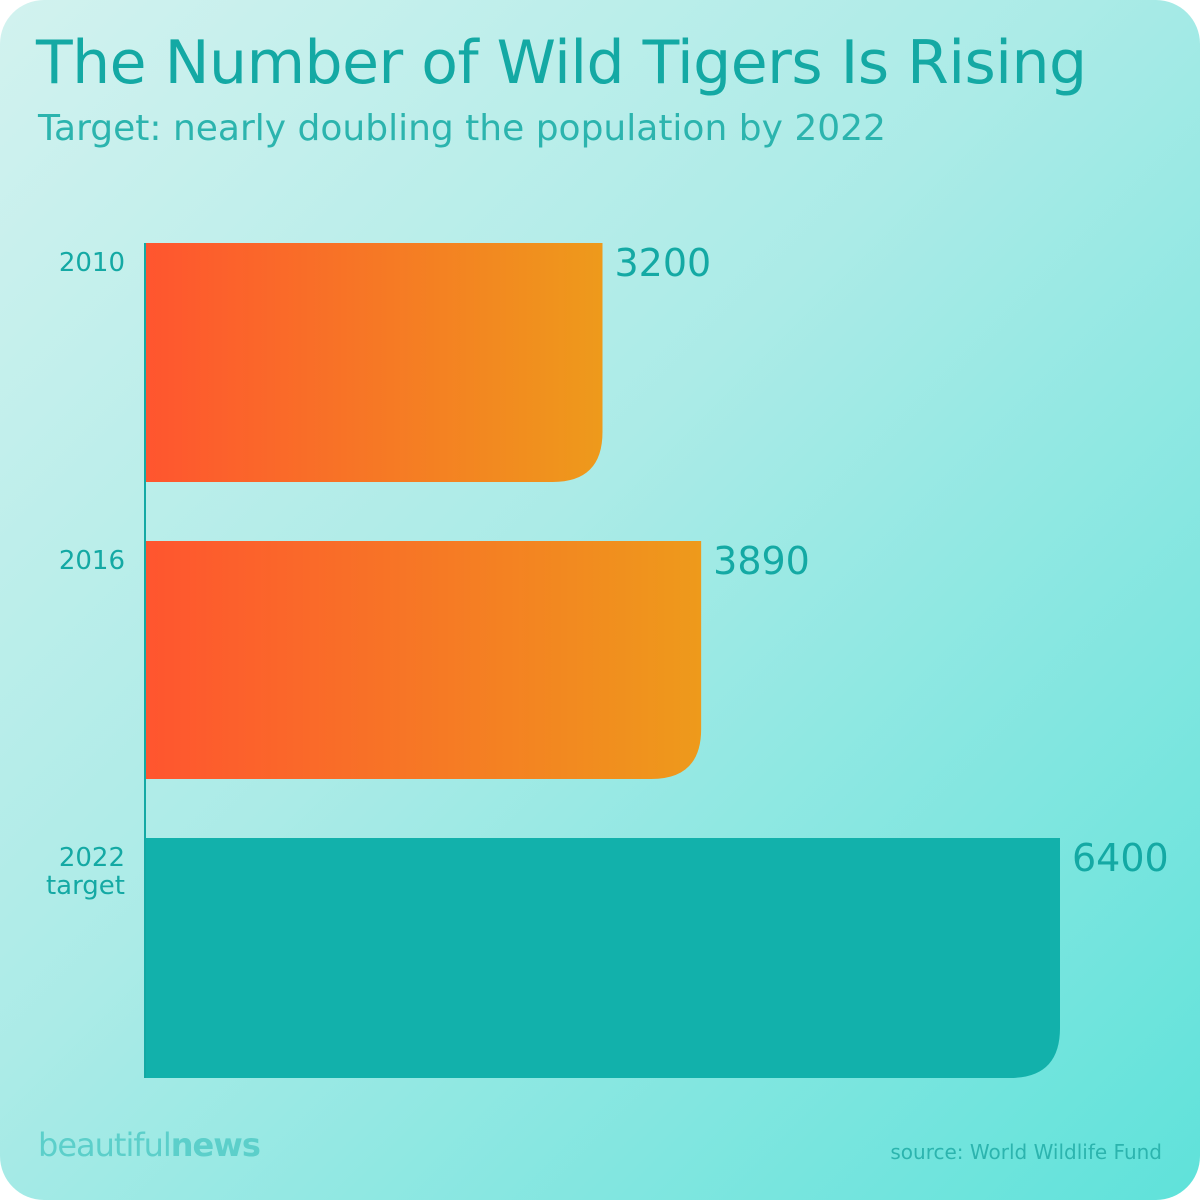 Image resolution: width=1200 pixels, height=1200 pixels. Describe the element at coordinates (561, 63) in the screenshot. I see `chart-title: The Number of Wild Tigers Is Rising` at that location.